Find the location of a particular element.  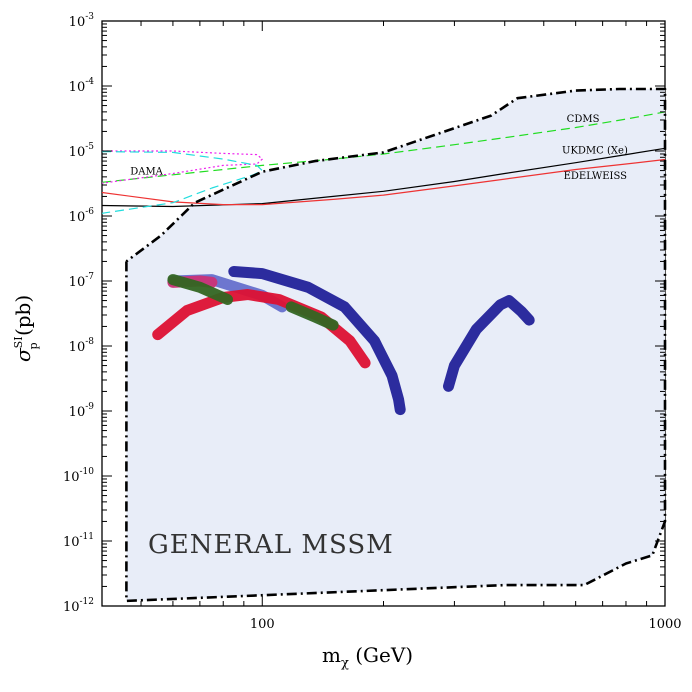

y-tick-label: 10⁻¹² is located at coordinates (78, 606).